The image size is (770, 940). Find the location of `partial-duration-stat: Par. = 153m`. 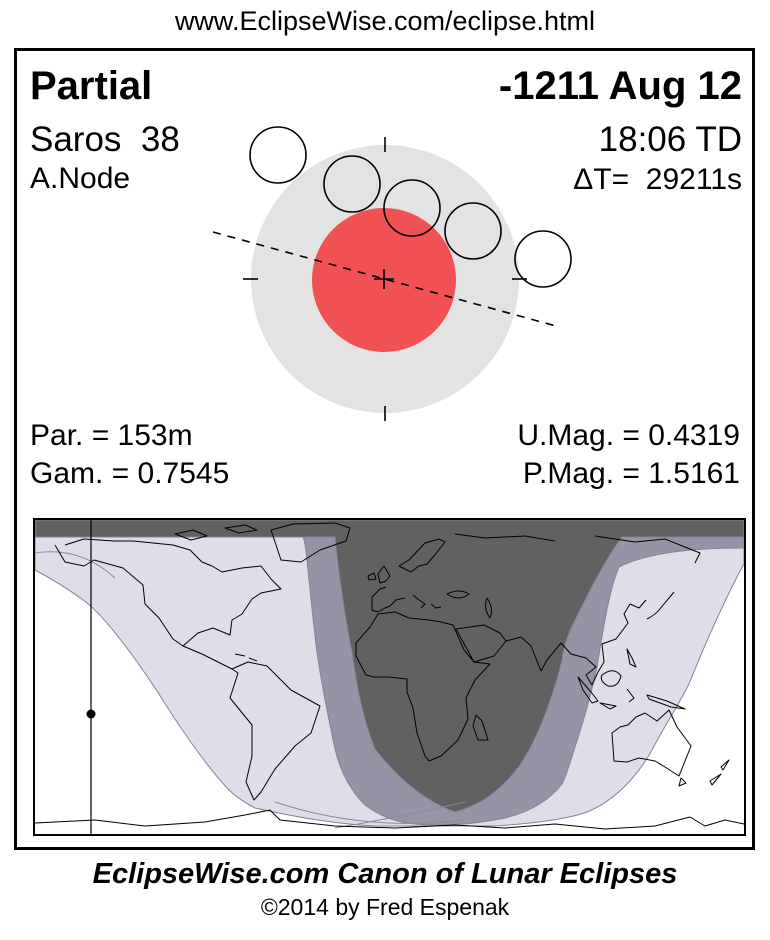

partial-duration-stat: Par. = 153m is located at coordinates (111, 435).